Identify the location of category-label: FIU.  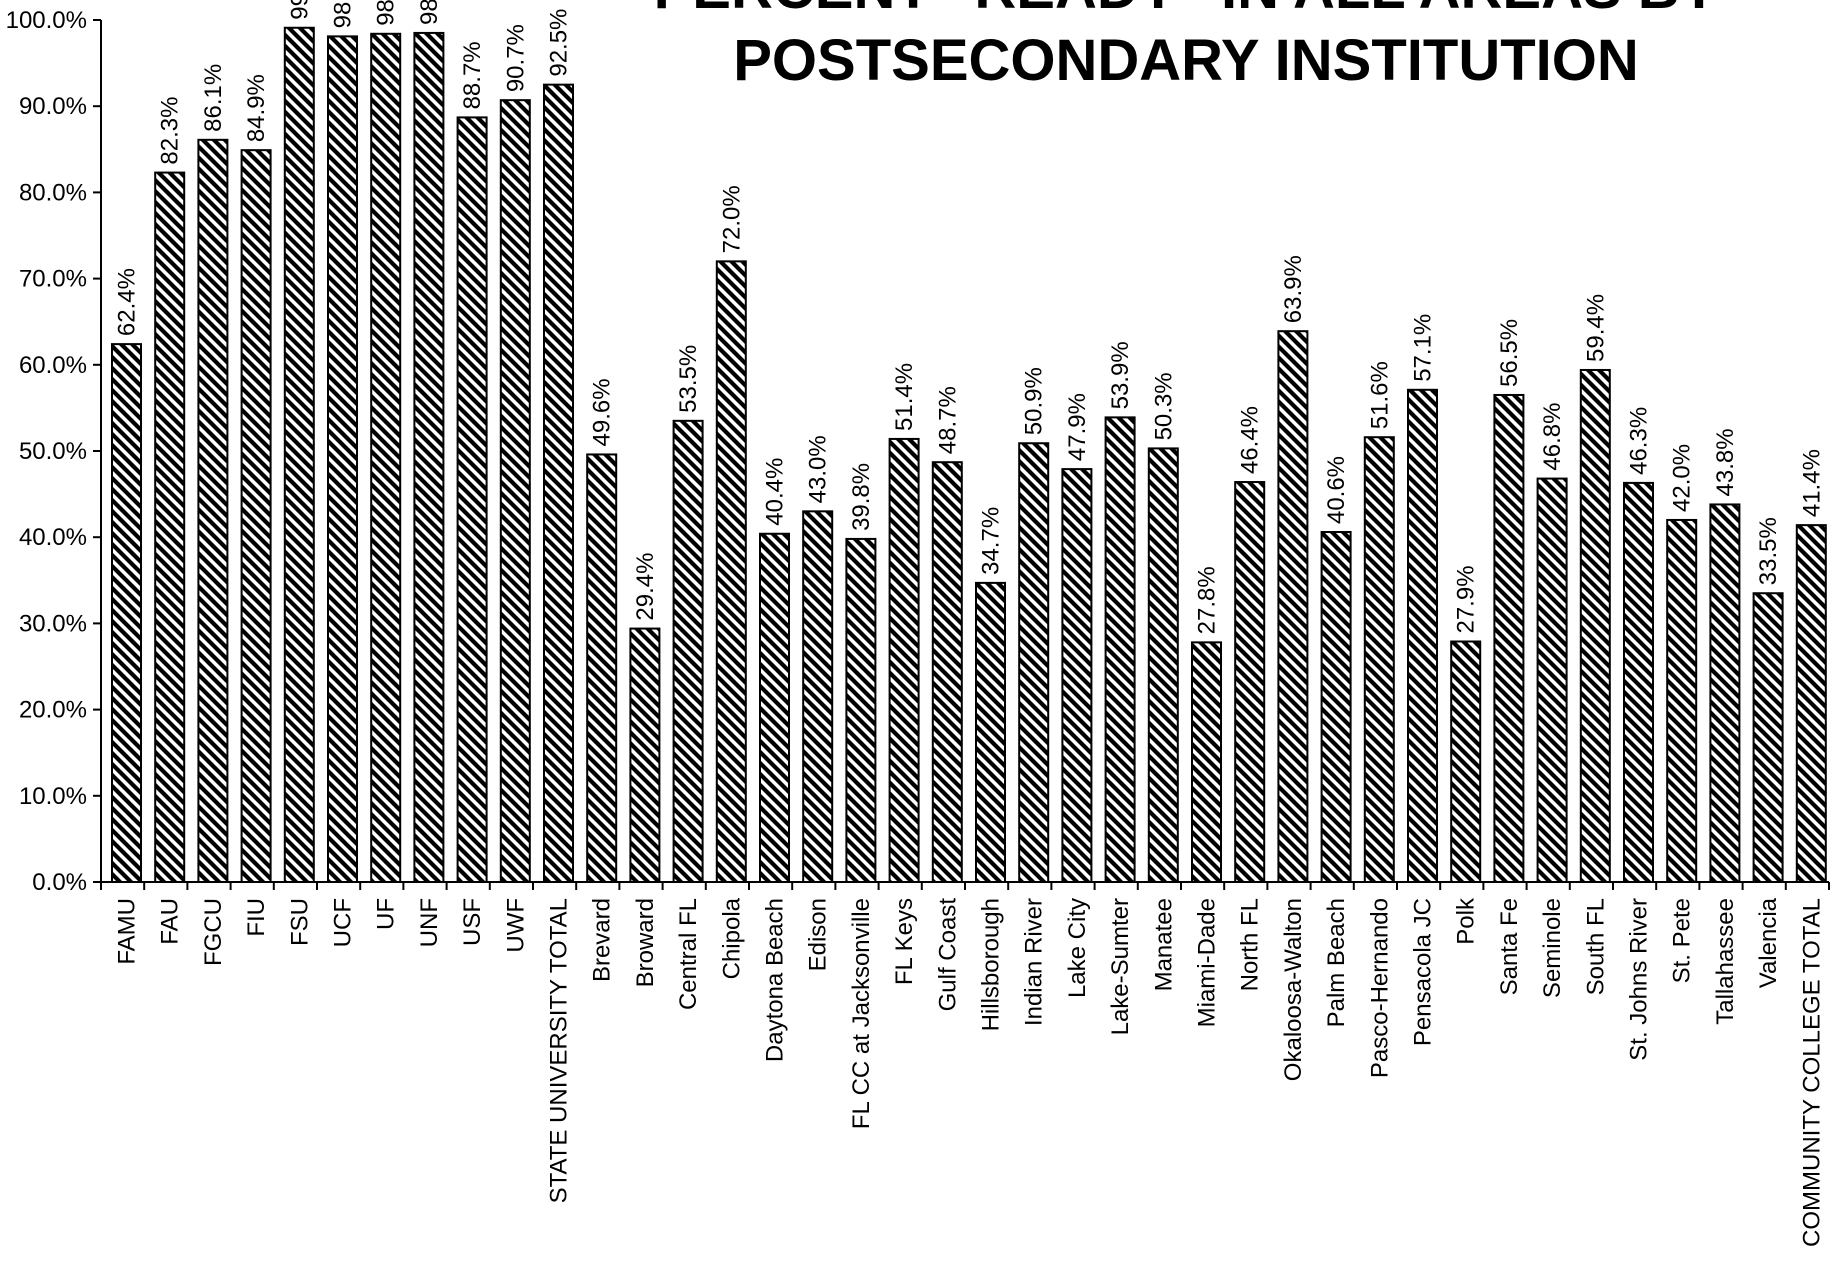
(256, 917).